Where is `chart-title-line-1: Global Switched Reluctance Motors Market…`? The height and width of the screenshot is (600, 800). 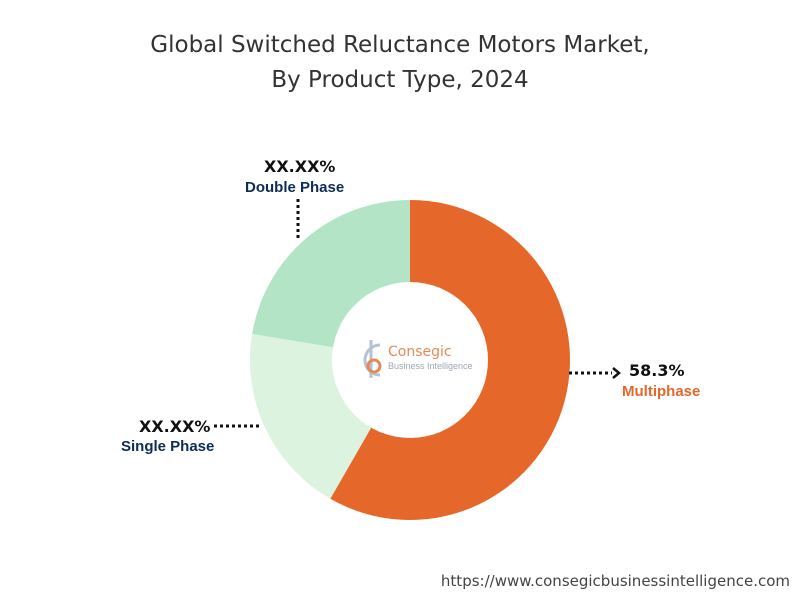 chart-title-line-1: Global Switched Reluctance Motors Market… is located at coordinates (400, 45).